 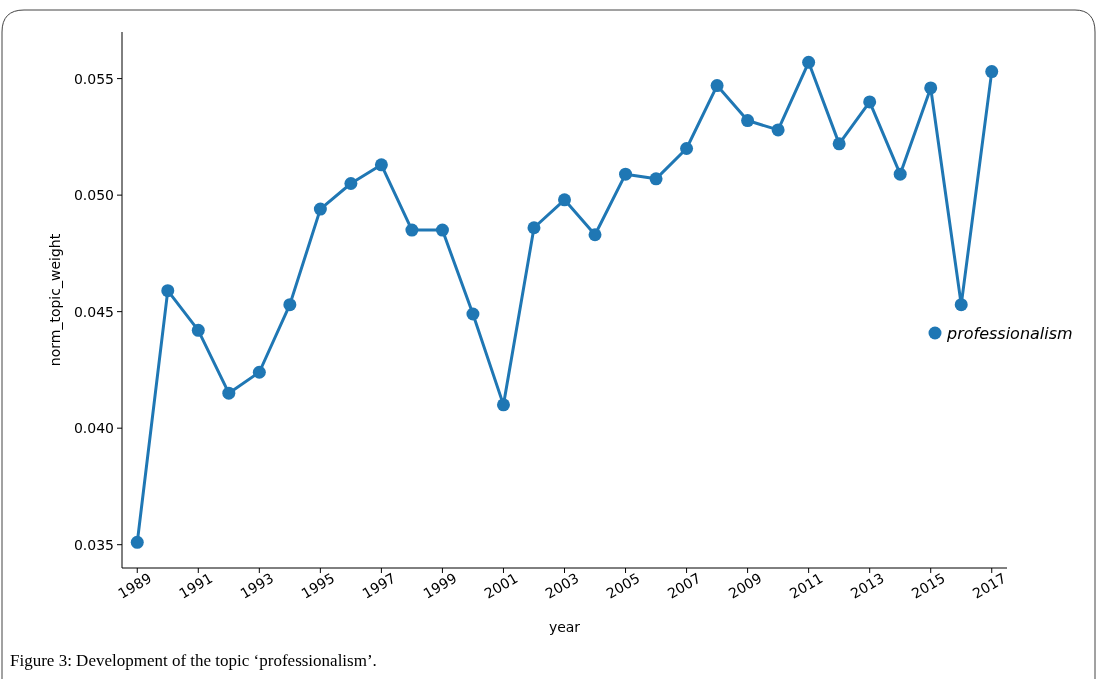 I want to click on y-tick-label: 0.045, so click(x=93, y=311).